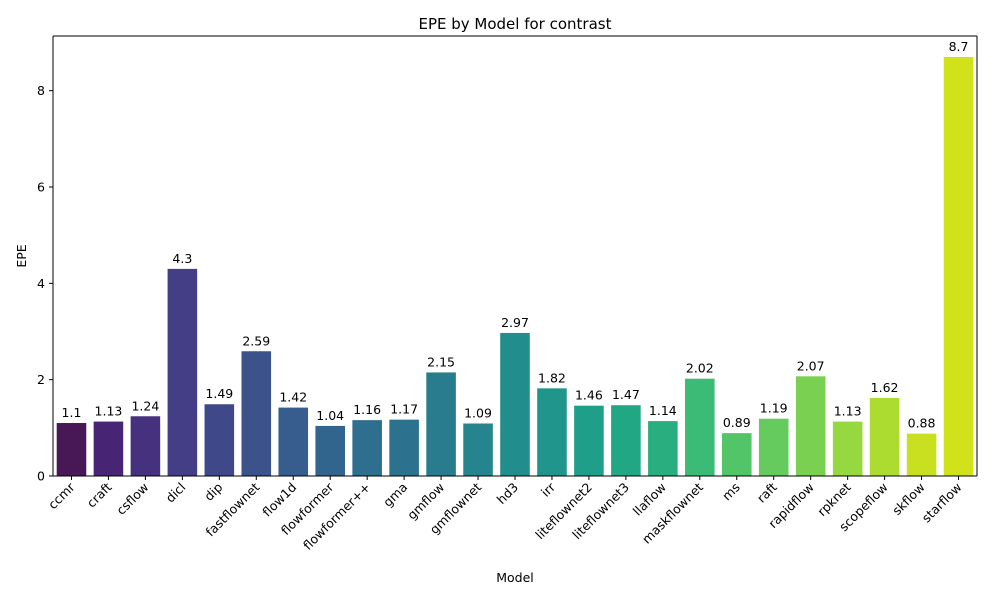 This screenshot has height=600, width=1000. I want to click on bar-value-label-scopeflow: 1.62, so click(885, 387).